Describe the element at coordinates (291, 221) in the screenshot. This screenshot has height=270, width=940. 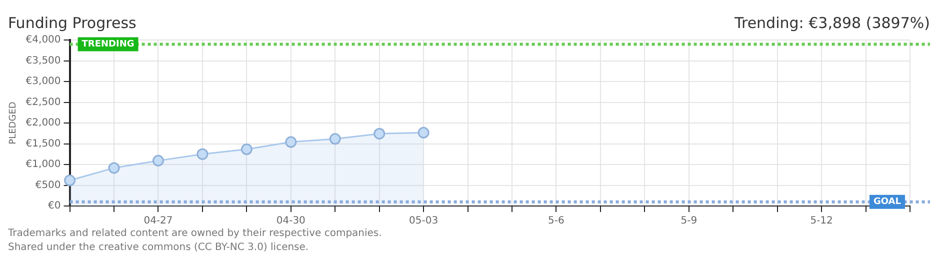
I see `x-tick-label: 04-30` at that location.